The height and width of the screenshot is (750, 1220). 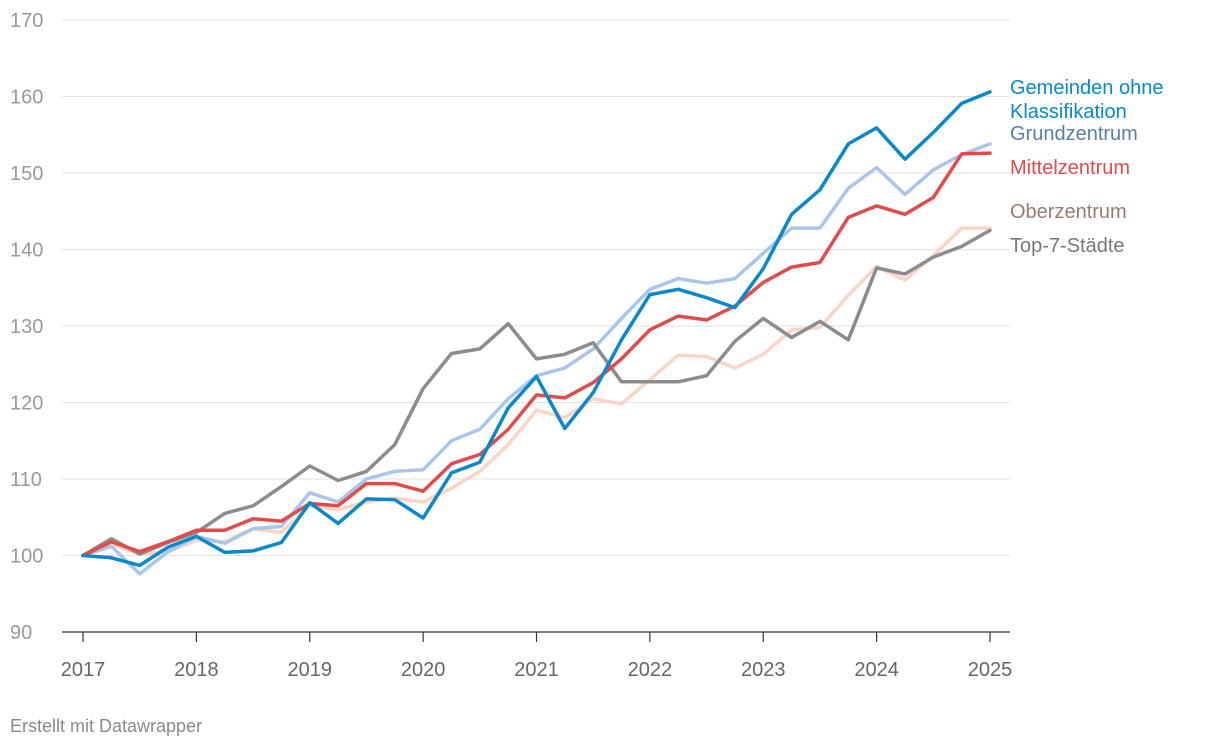 I want to click on x-tick-label: 2022, so click(x=650, y=670).